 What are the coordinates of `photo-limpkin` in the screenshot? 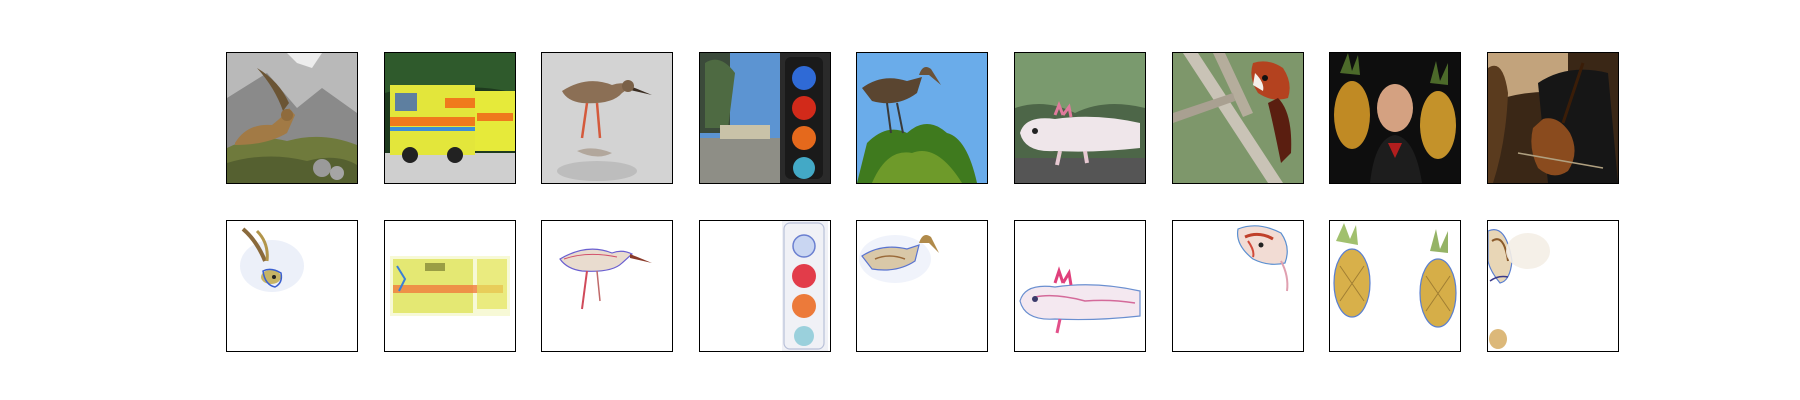 It's located at (922, 118).